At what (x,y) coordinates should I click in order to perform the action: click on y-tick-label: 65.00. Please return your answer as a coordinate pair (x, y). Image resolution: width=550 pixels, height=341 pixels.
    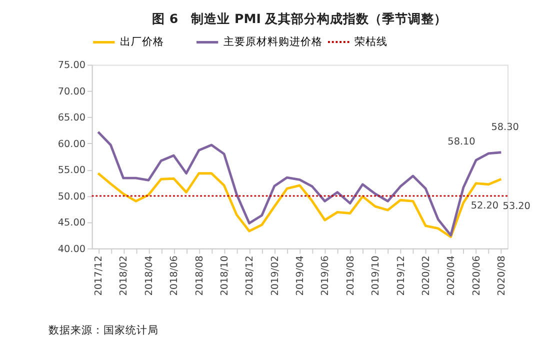
    Looking at the image, I should click on (72, 118).